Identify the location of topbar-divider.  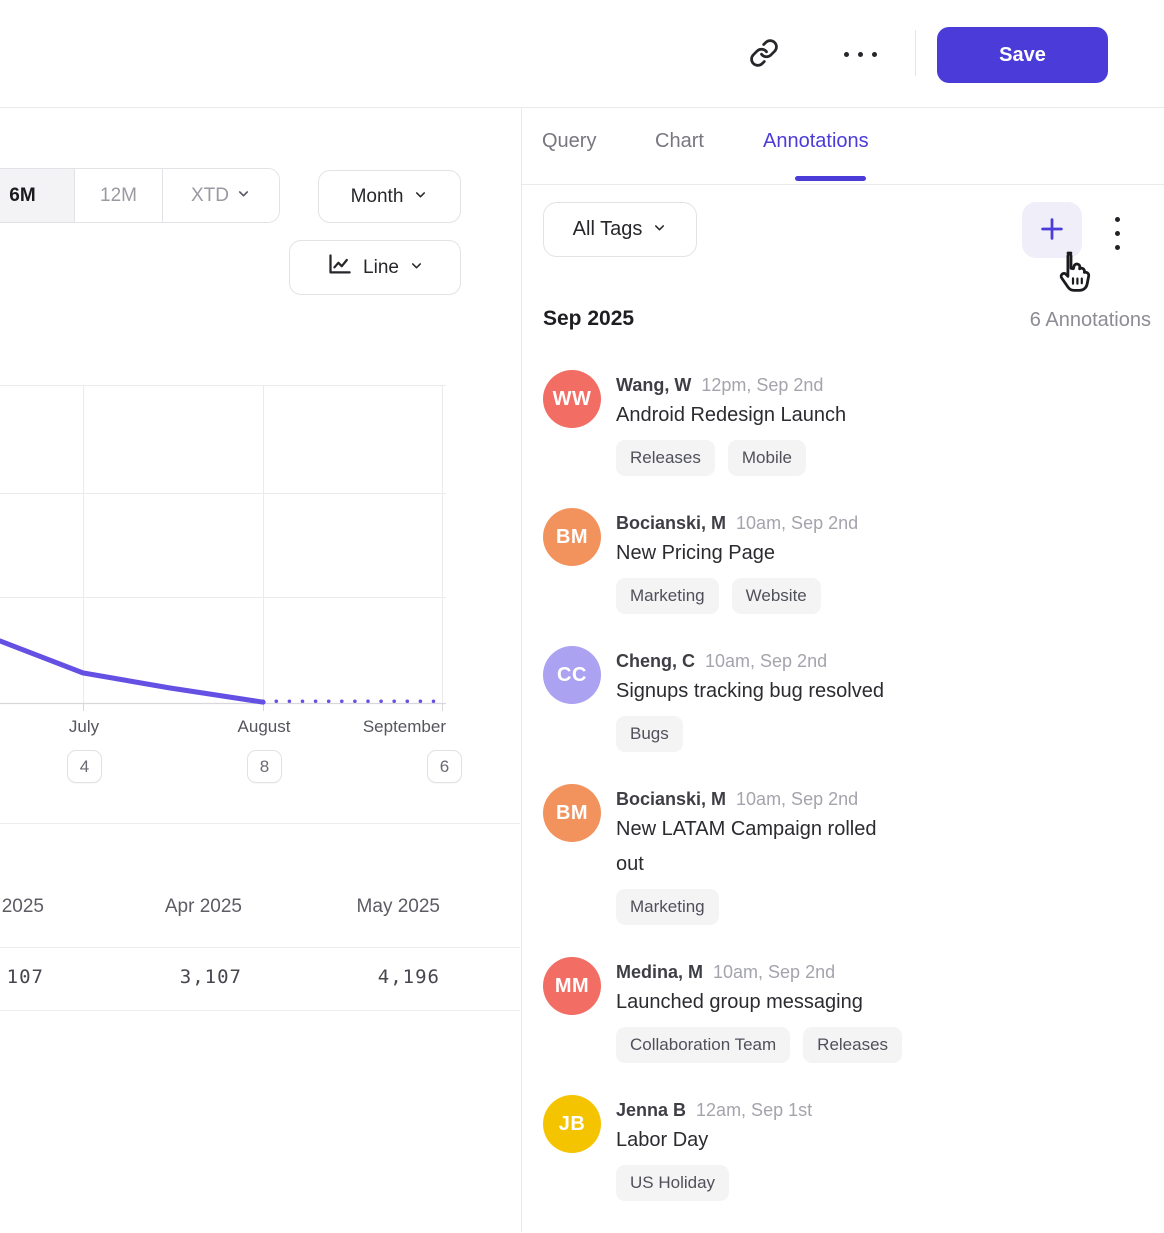
(915, 53).